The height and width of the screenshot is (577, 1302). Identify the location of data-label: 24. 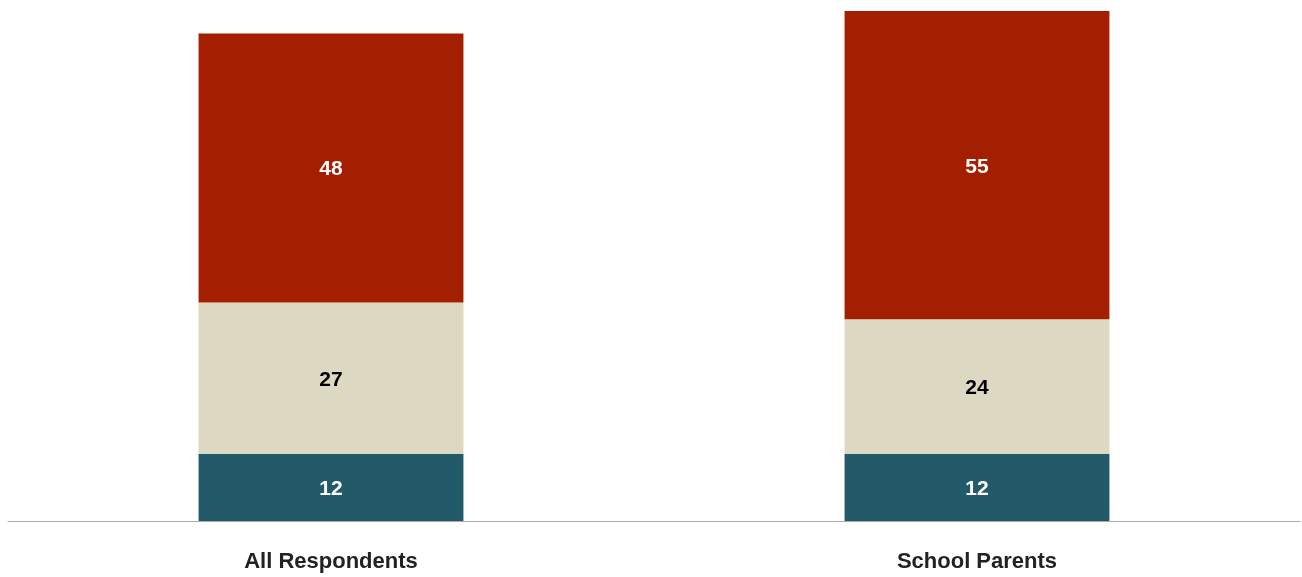
(977, 386).